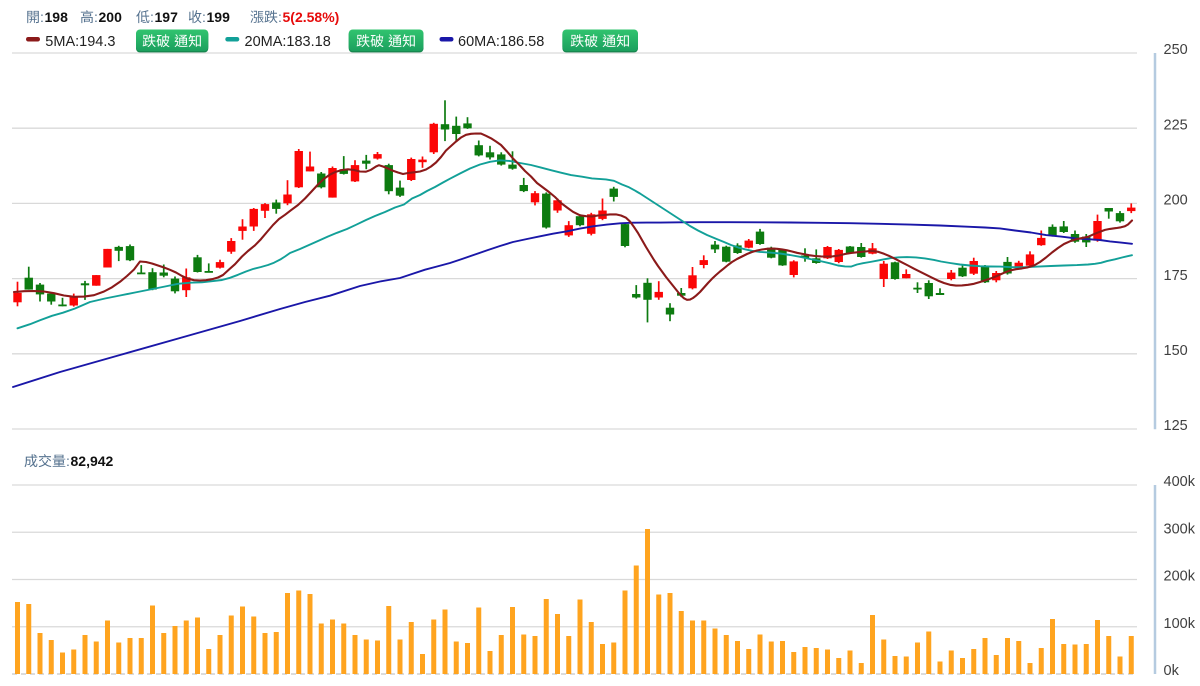 The image size is (1200, 686). What do you see at coordinates (92, 461) in the screenshot?
I see `svg-text: 82,942` at bounding box center [92, 461].